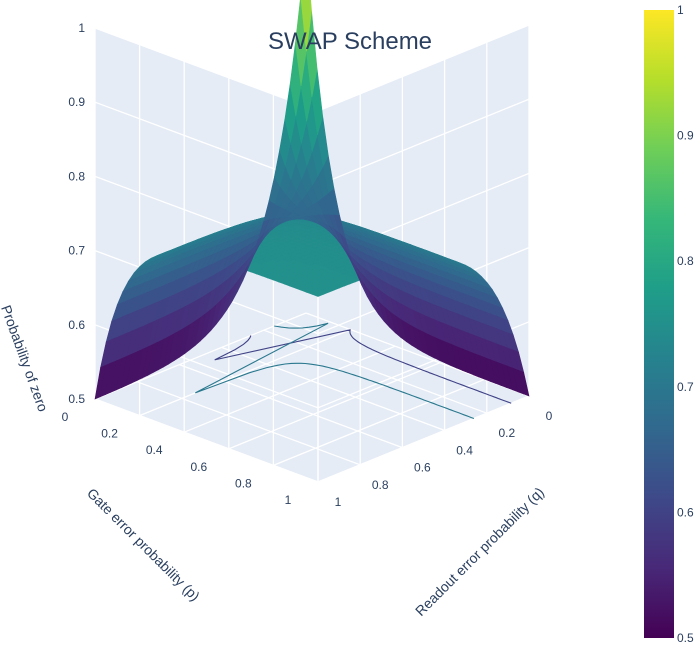 The width and height of the screenshot is (700, 650). What do you see at coordinates (549, 416) in the screenshot?
I see `y-tick-label: 0` at bounding box center [549, 416].